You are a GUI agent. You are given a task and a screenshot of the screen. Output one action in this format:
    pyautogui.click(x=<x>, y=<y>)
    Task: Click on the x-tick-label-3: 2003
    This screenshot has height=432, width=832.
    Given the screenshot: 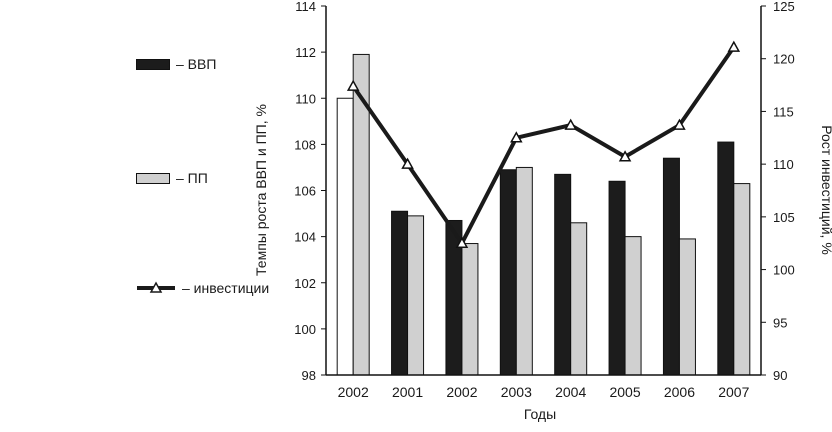 What is the action you would take?
    pyautogui.click(x=516, y=392)
    